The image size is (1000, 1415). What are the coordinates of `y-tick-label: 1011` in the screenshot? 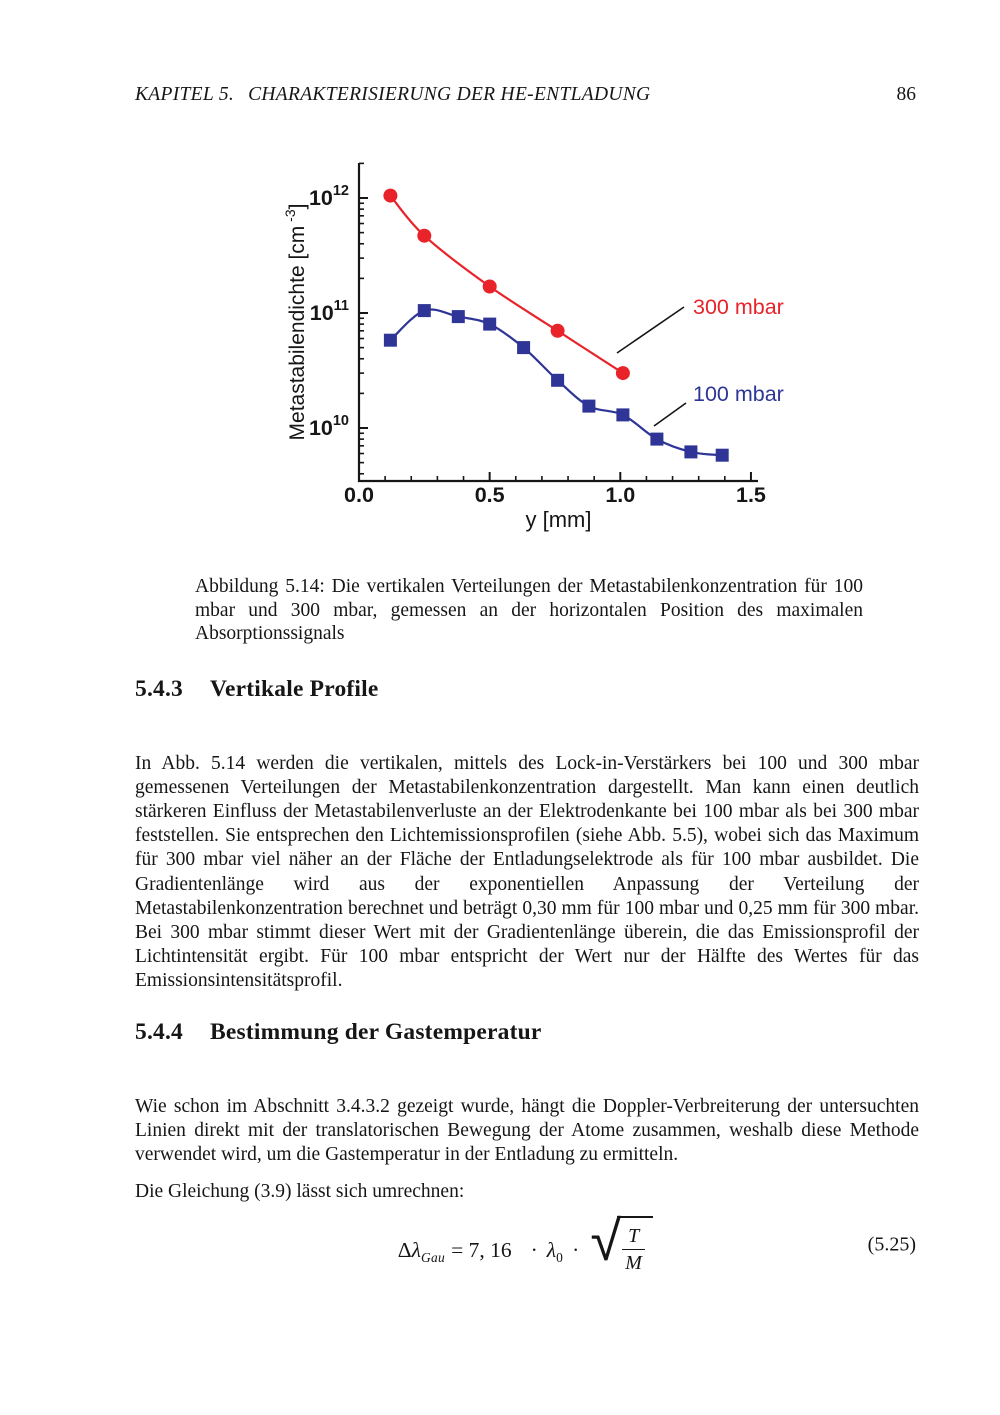 It's located at (329, 311).